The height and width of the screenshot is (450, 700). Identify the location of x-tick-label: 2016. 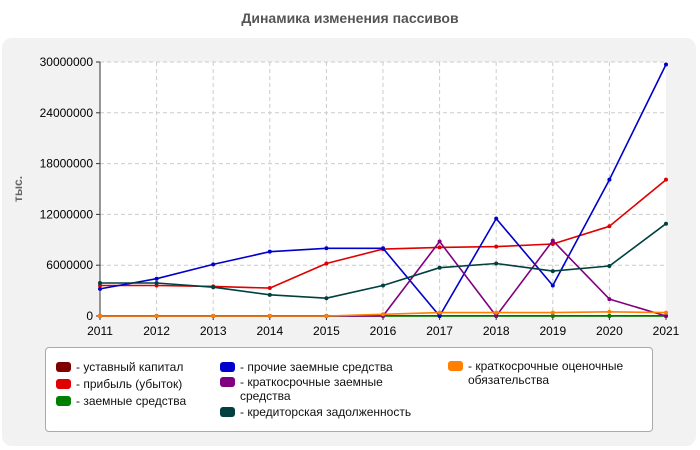
(383, 331).